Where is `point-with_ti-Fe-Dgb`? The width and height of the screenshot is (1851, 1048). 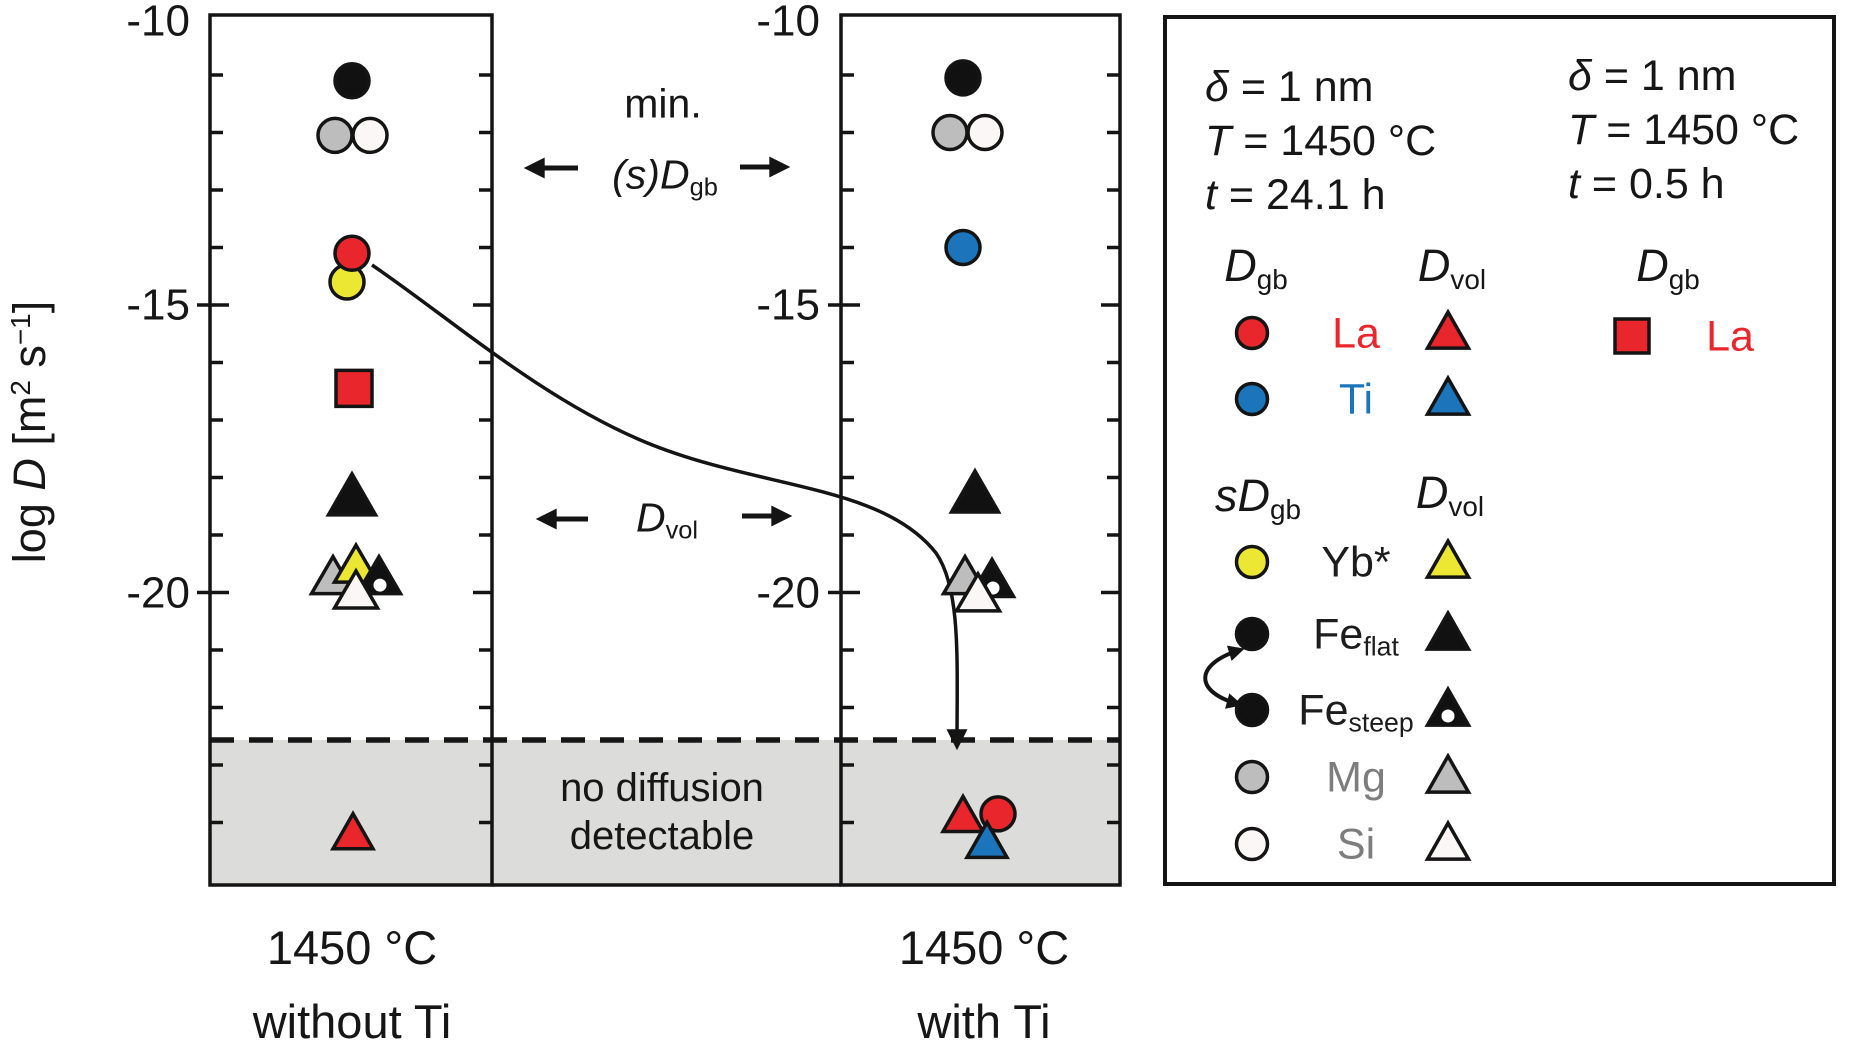 point-with_ti-Fe-Dgb is located at coordinates (963, 78).